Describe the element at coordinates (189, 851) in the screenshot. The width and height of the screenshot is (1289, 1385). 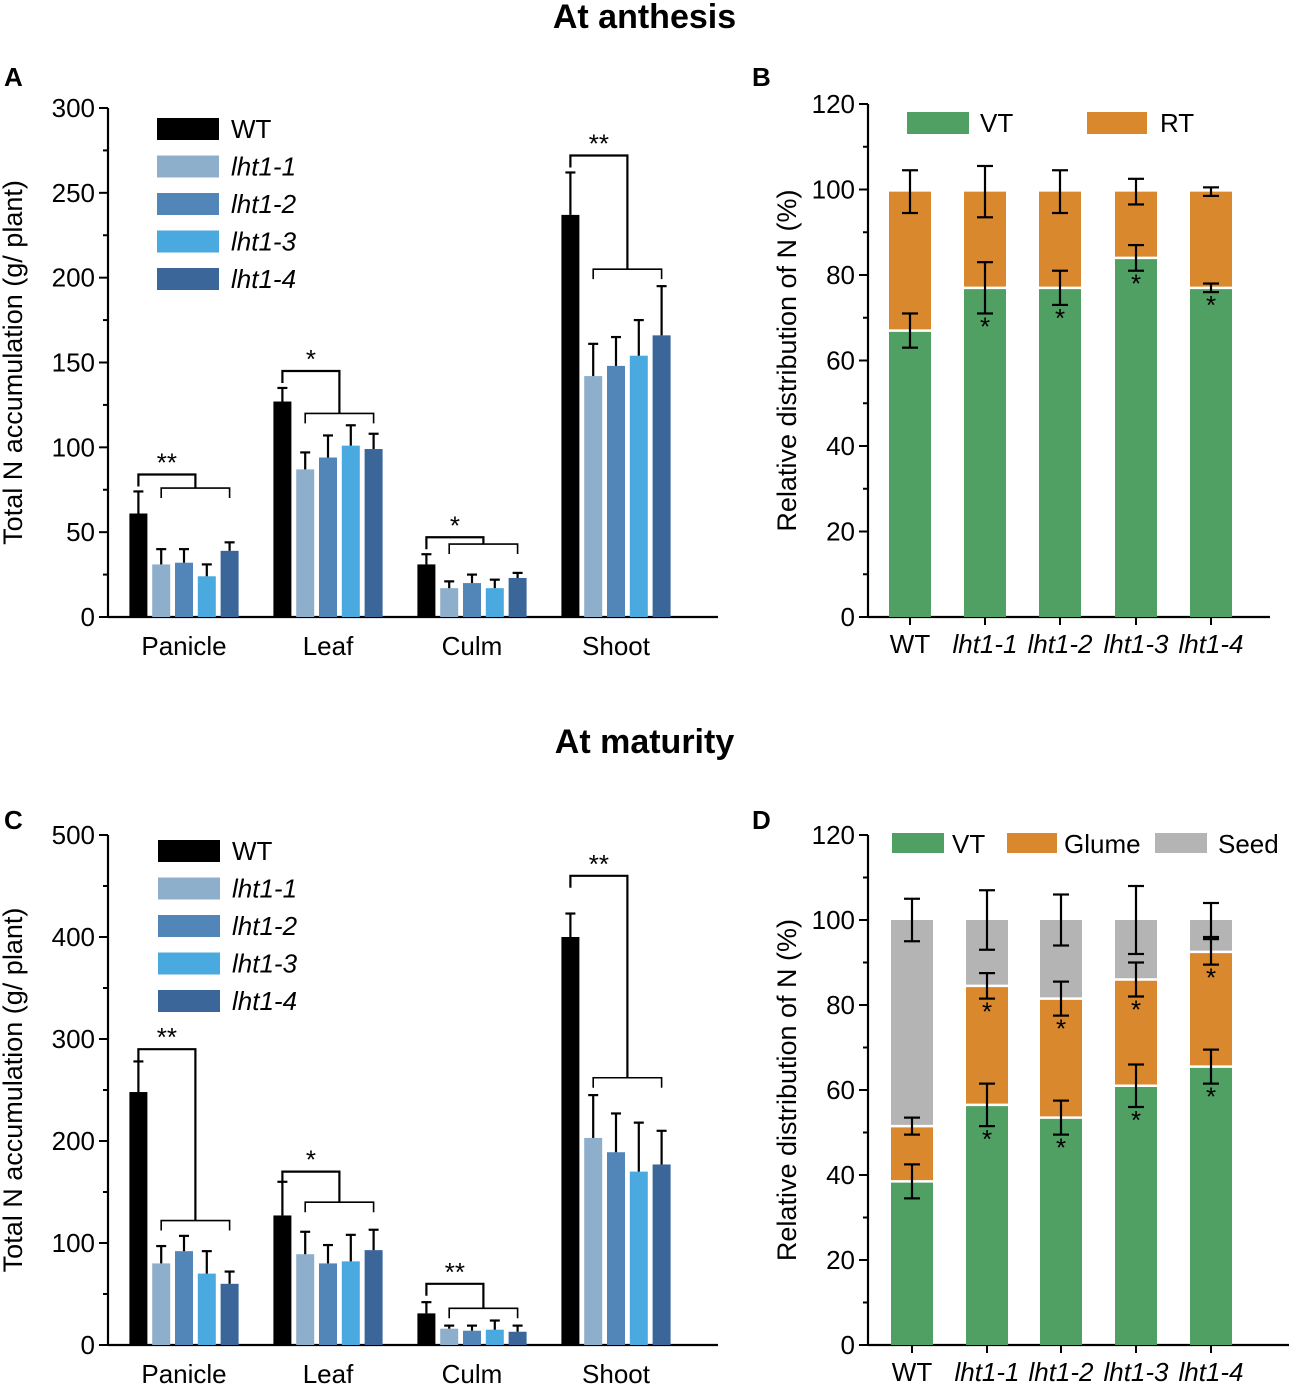
I see `legend-swatch-WT` at that location.